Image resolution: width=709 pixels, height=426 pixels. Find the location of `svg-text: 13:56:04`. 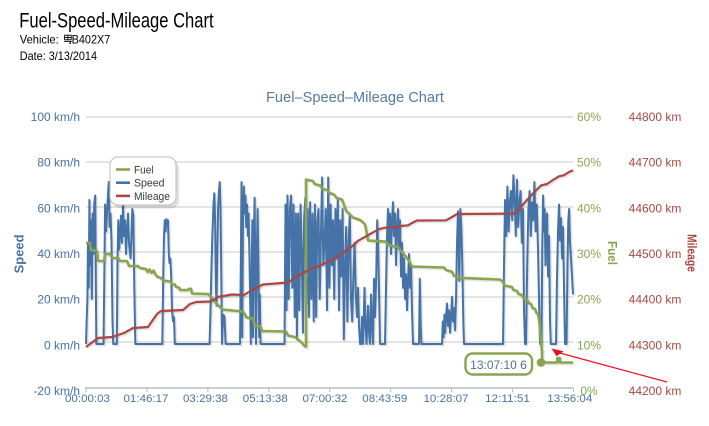

svg-text: 13:56:04 is located at coordinates (569, 399).